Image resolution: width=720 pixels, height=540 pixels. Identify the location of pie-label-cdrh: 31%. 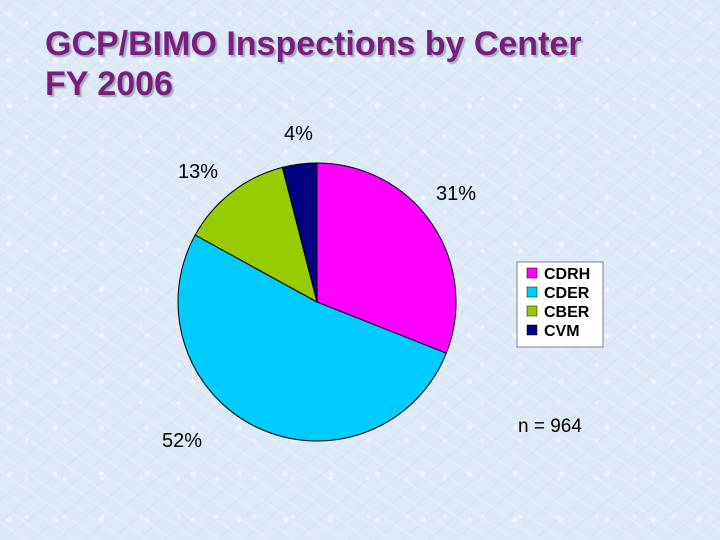
(456, 194).